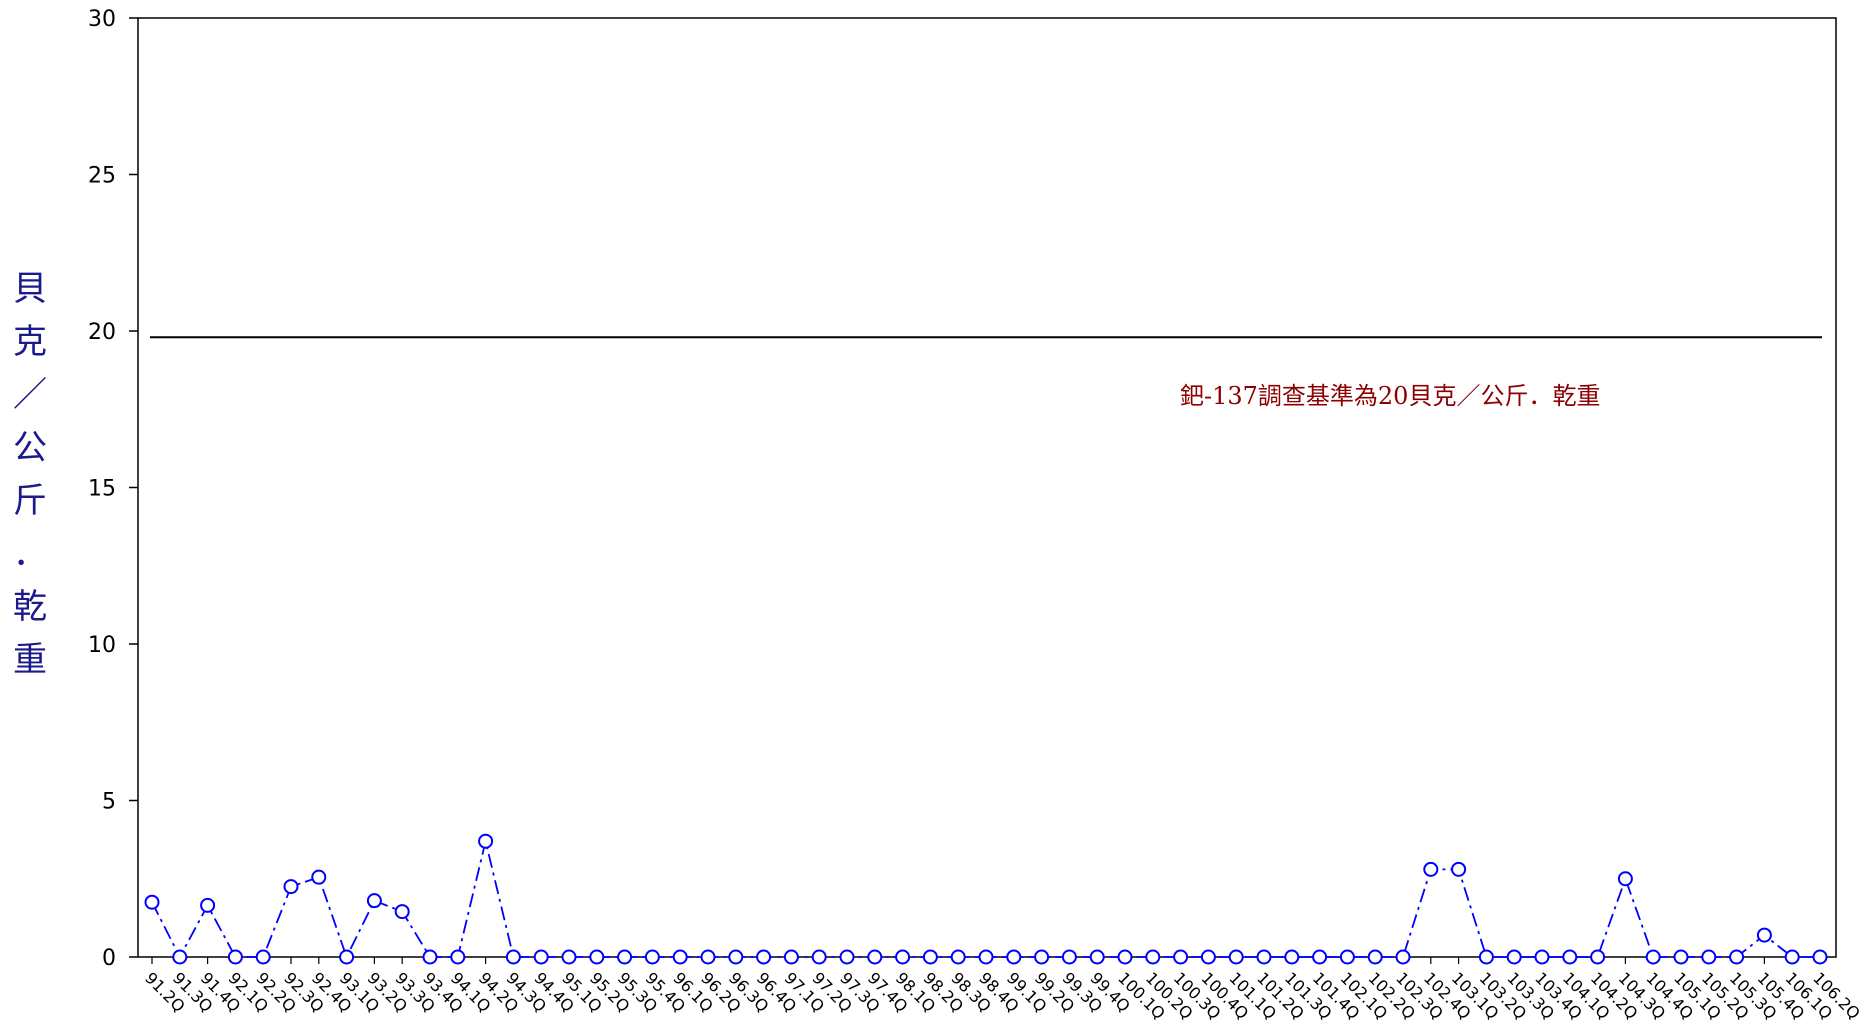 This screenshot has height=1024, width=1874. I want to click on data-point-97.1Q, so click(791, 957).